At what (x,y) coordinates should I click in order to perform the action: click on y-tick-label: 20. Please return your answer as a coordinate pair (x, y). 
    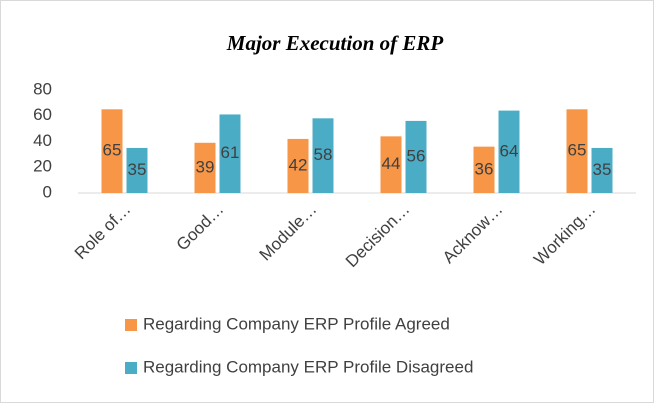
    Looking at the image, I should click on (42, 166).